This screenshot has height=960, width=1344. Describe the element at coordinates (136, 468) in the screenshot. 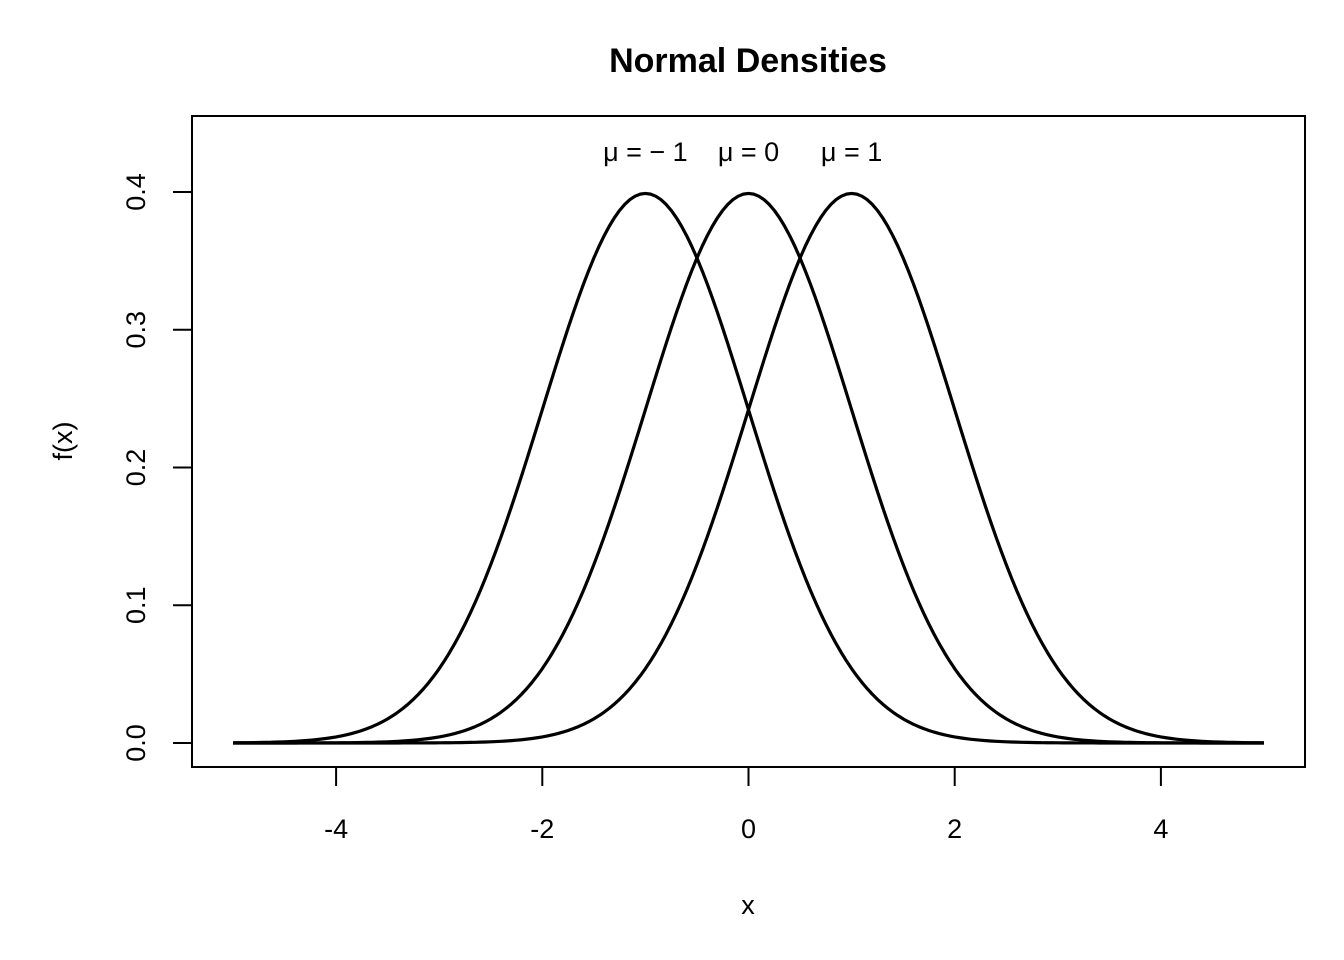

I see `y-tick-label: 0.2` at that location.